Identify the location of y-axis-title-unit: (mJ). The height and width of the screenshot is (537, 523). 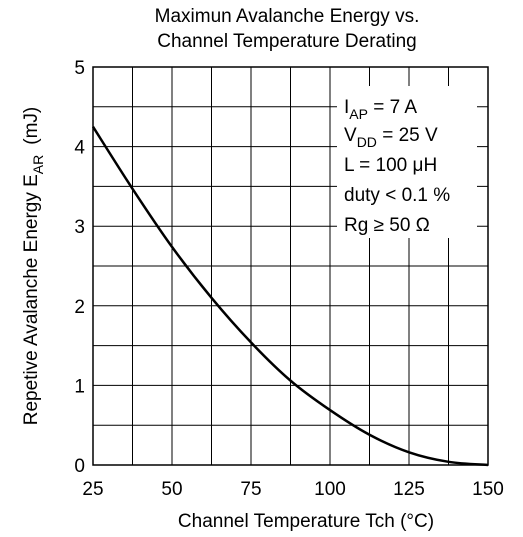
(31, 126).